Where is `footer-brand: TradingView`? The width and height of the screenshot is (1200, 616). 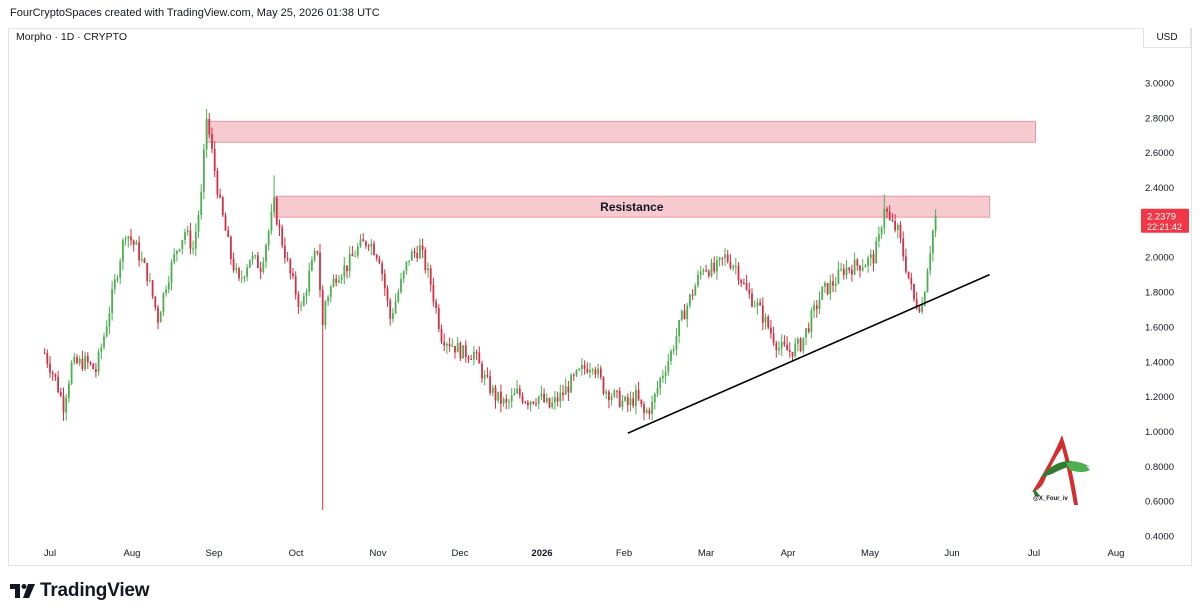
footer-brand: TradingView is located at coordinates (80, 591).